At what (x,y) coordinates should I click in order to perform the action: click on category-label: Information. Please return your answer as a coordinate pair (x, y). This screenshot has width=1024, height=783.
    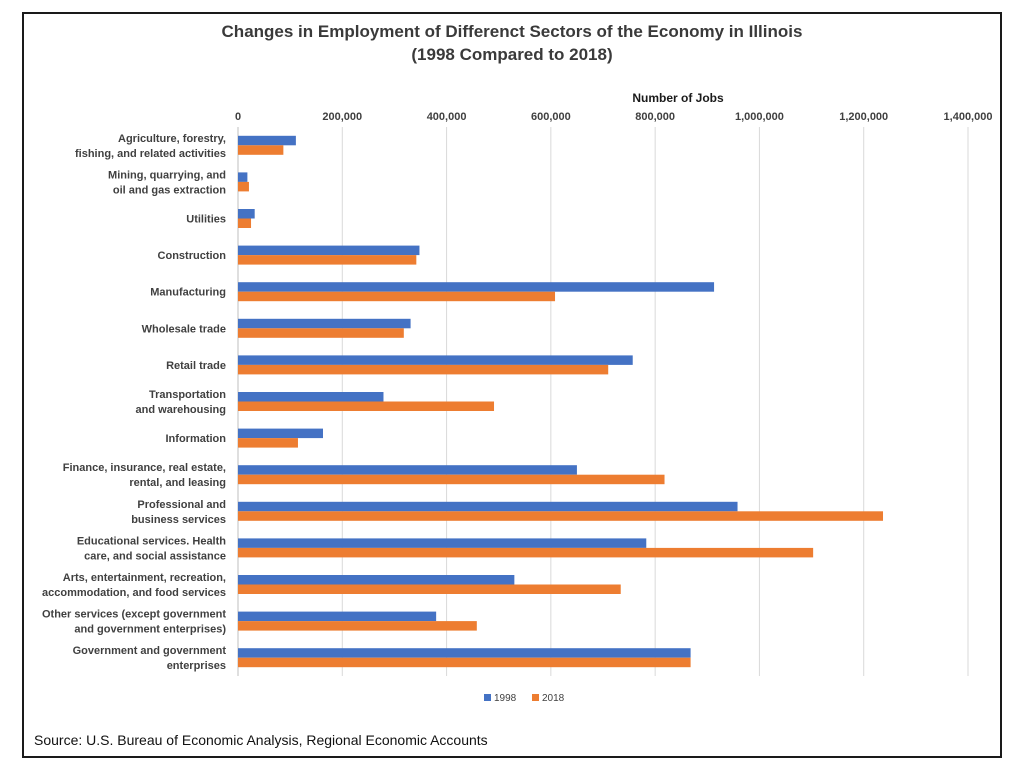
    Looking at the image, I should click on (196, 439).